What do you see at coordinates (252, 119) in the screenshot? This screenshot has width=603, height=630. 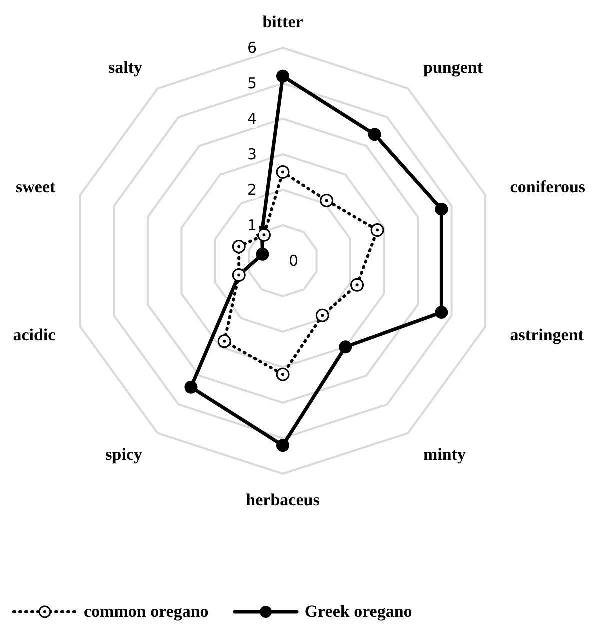 I see `y-tick-label: 4` at bounding box center [252, 119].